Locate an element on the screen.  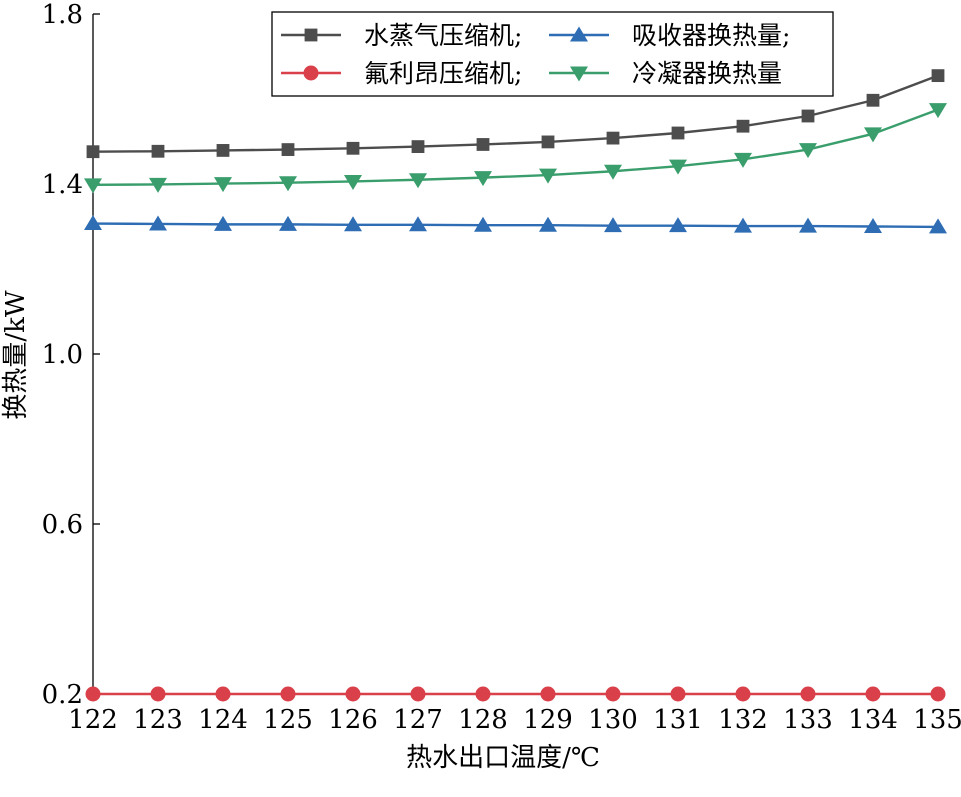
x-tick-label: 128 is located at coordinates (483, 720).